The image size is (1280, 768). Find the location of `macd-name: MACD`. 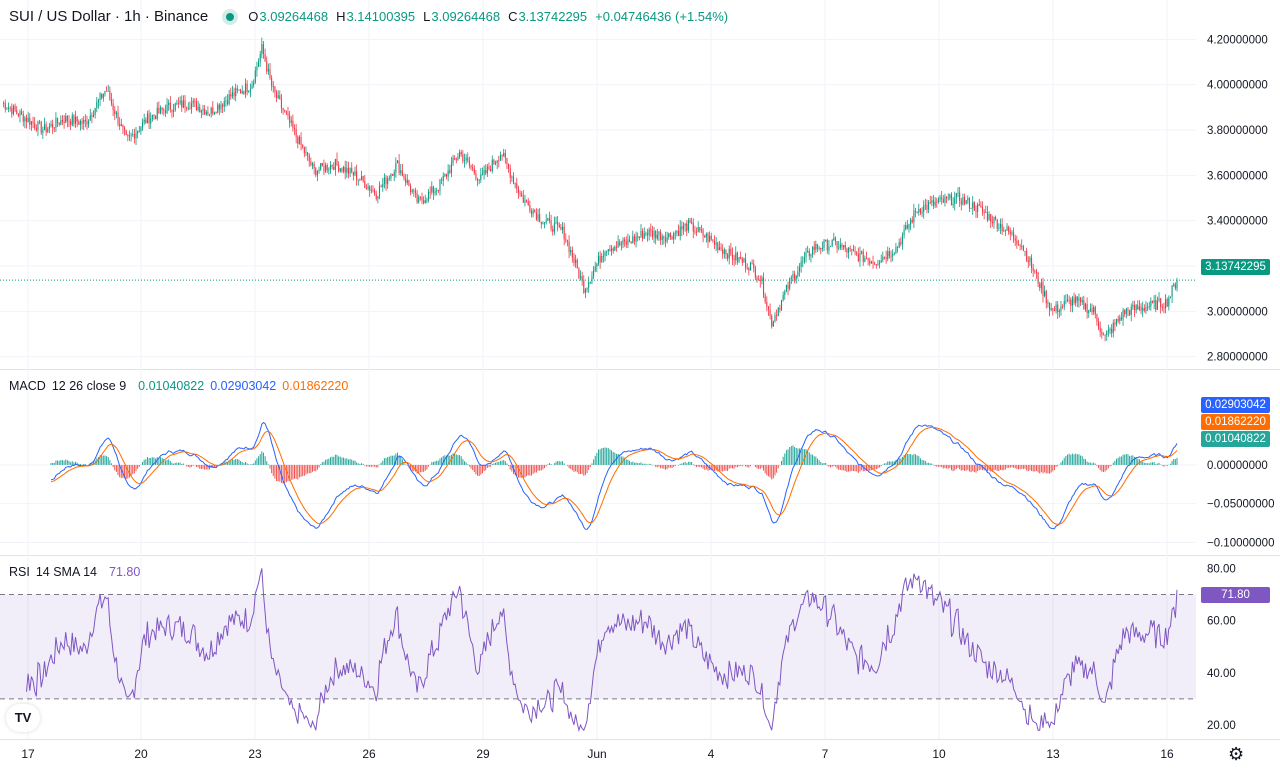

macd-name: MACD is located at coordinates (27, 386).